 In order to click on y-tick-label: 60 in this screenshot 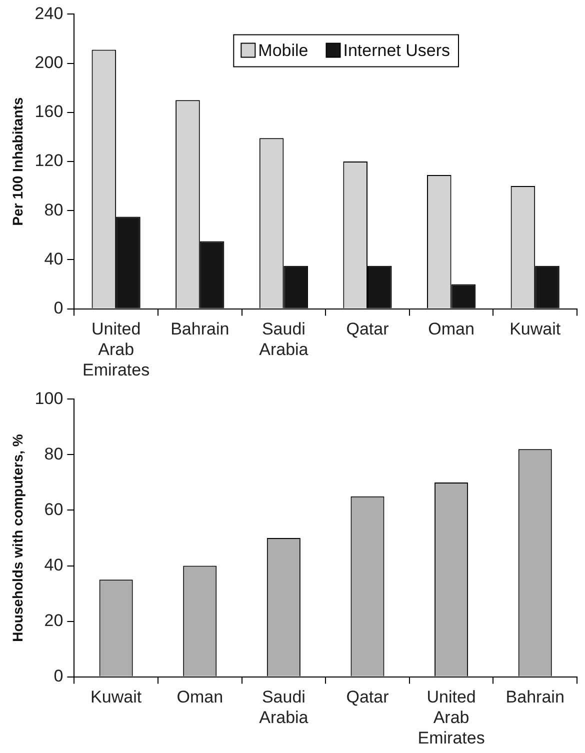, I will do `click(54, 509)`.